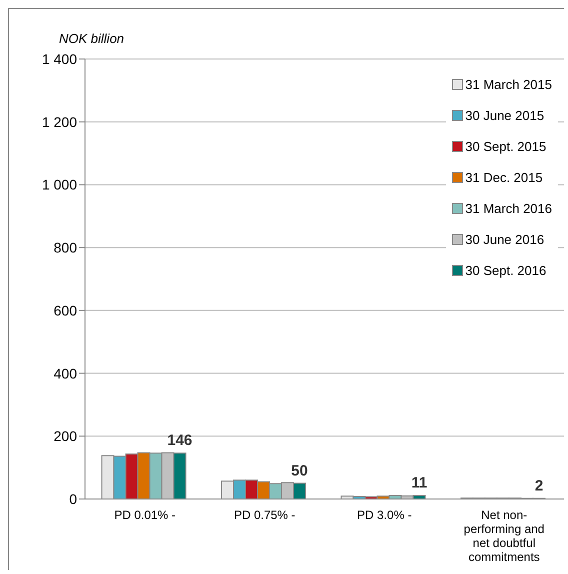 The width and height of the screenshot is (568, 574). I want to click on y-tick-label: 1 000, so click(60, 184).